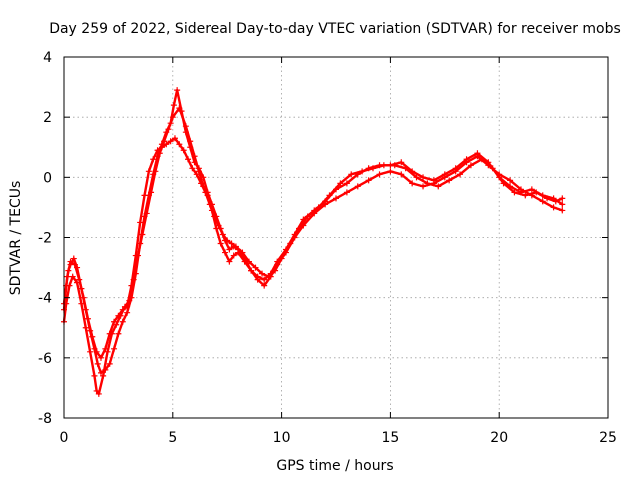 This screenshot has height=480, width=640. I want to click on y-tick-label: 2, so click(47, 118).